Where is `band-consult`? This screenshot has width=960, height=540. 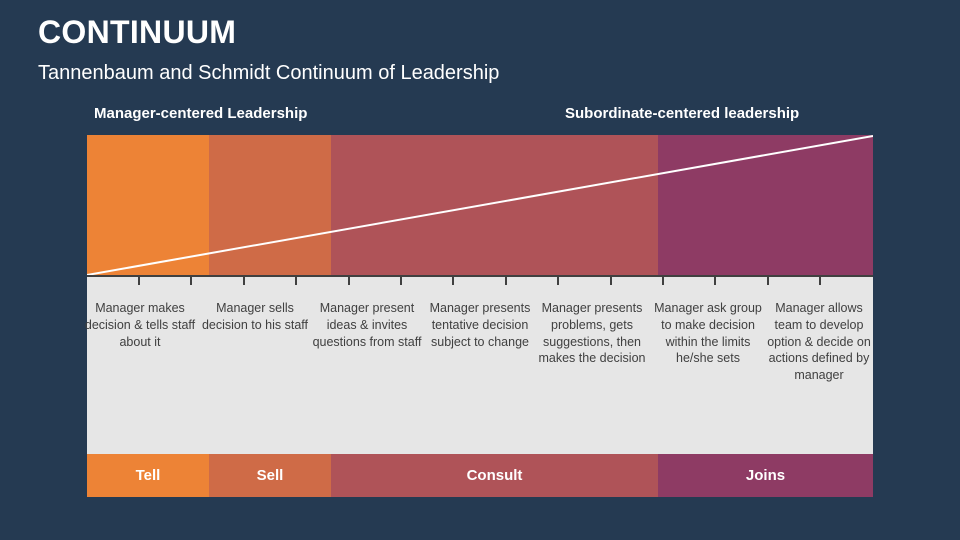
band-consult is located at coordinates (494, 205).